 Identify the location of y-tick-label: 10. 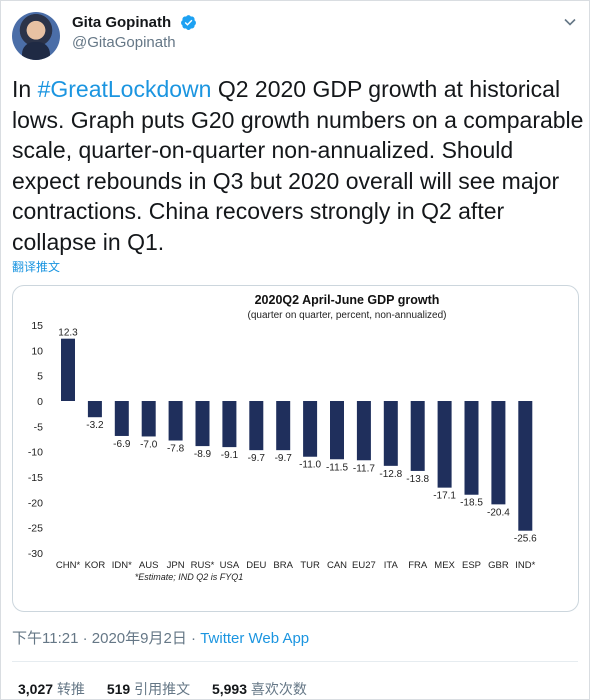
(37, 351).